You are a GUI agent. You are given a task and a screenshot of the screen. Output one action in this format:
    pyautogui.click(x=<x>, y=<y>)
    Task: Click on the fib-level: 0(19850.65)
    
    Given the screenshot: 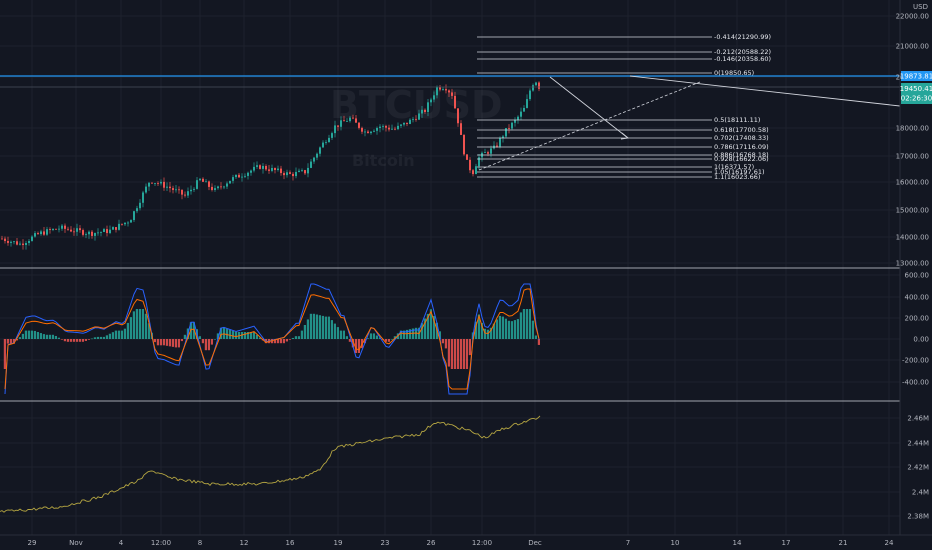 What is the action you would take?
    pyautogui.click(x=615, y=73)
    